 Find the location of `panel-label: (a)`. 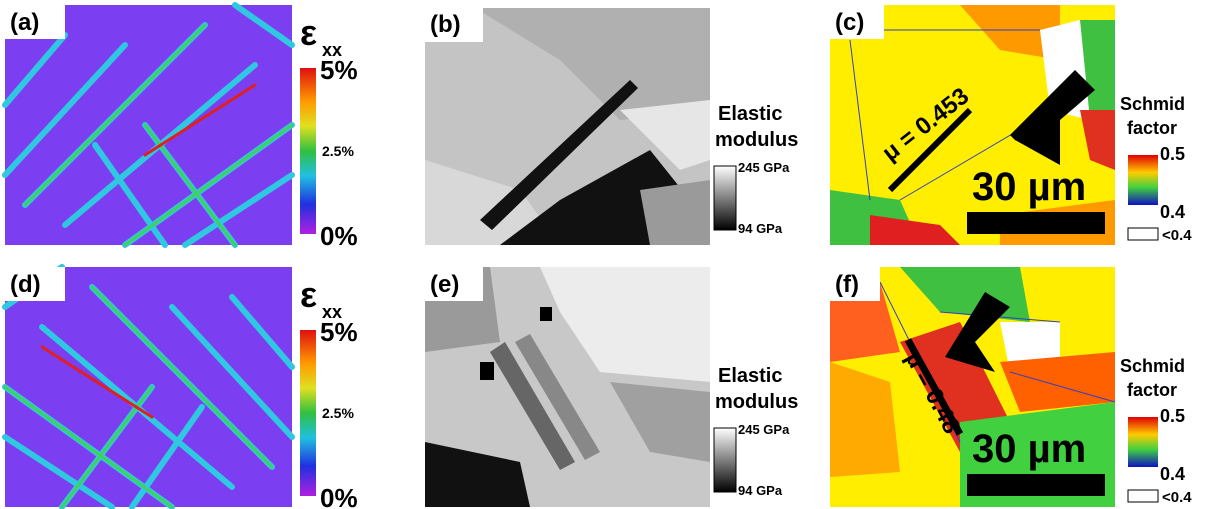

panel-label: (a) is located at coordinates (24, 22).